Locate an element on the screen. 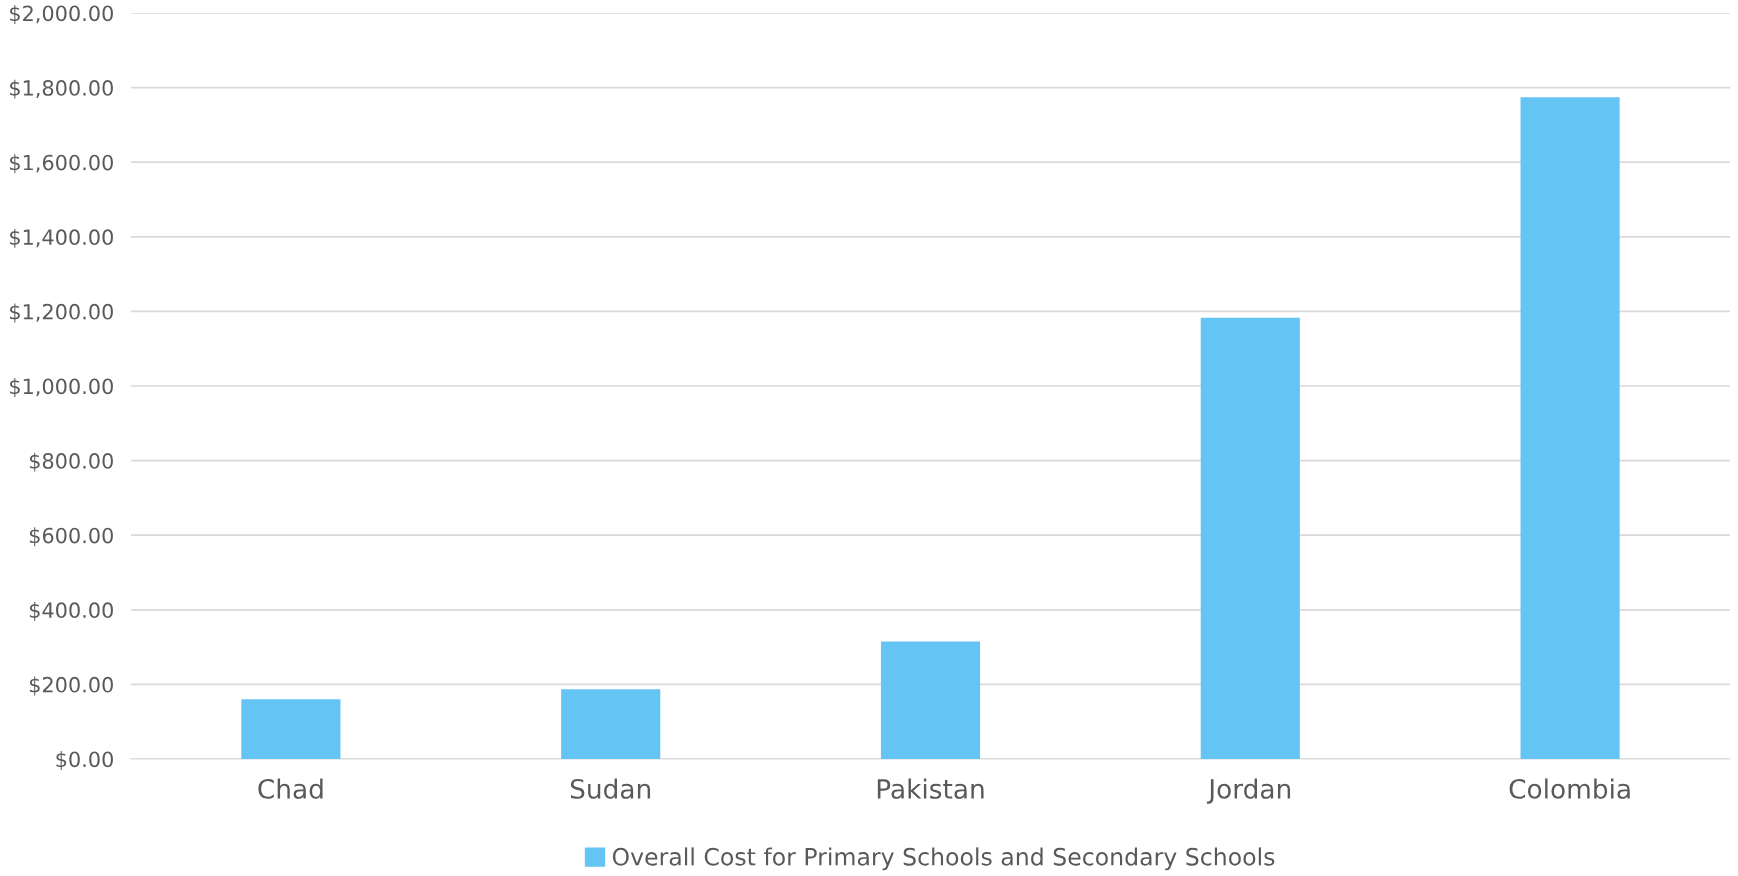 This screenshot has width=1738, height=876. y-tick-label: $800.00 is located at coordinates (71, 462).